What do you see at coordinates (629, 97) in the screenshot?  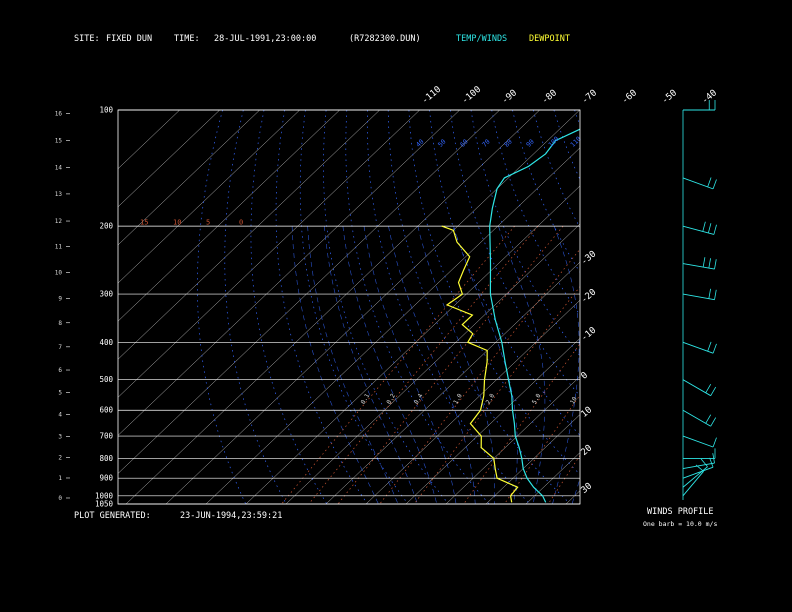 I see `isotherm-tick-label: -60` at bounding box center [629, 97].